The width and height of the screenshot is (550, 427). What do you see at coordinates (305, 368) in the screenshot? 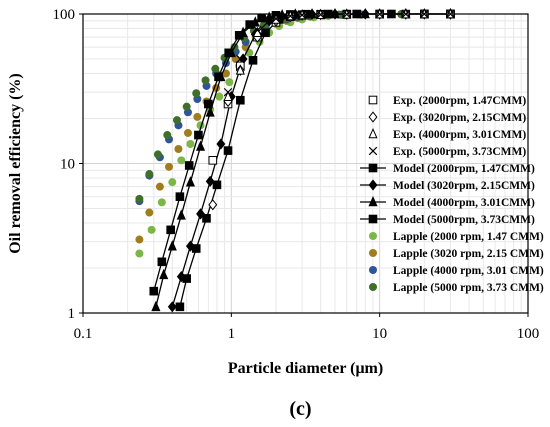
I see `x-axis-label: Particle diameter (μm)` at bounding box center [305, 368].